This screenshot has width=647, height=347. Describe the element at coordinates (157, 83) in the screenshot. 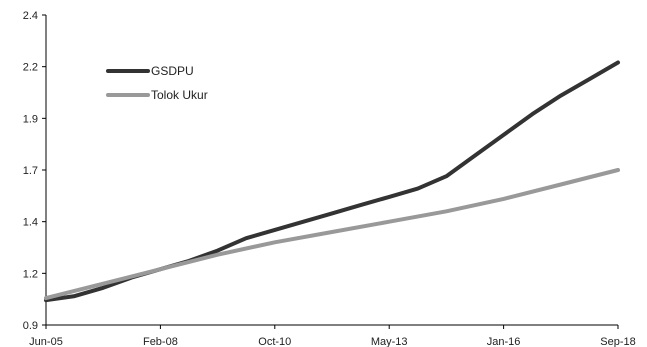

I see `chart-legend: GSDPU Tolok Ukur` at that location.